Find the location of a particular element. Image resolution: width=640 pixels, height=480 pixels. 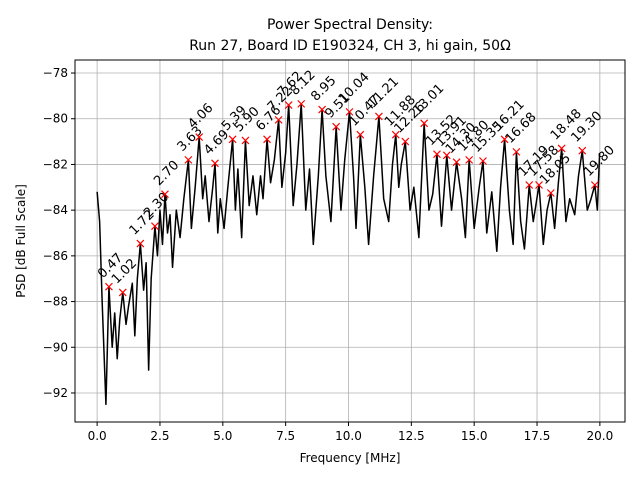

x-tick-label: 0.0 is located at coordinates (97, 436).